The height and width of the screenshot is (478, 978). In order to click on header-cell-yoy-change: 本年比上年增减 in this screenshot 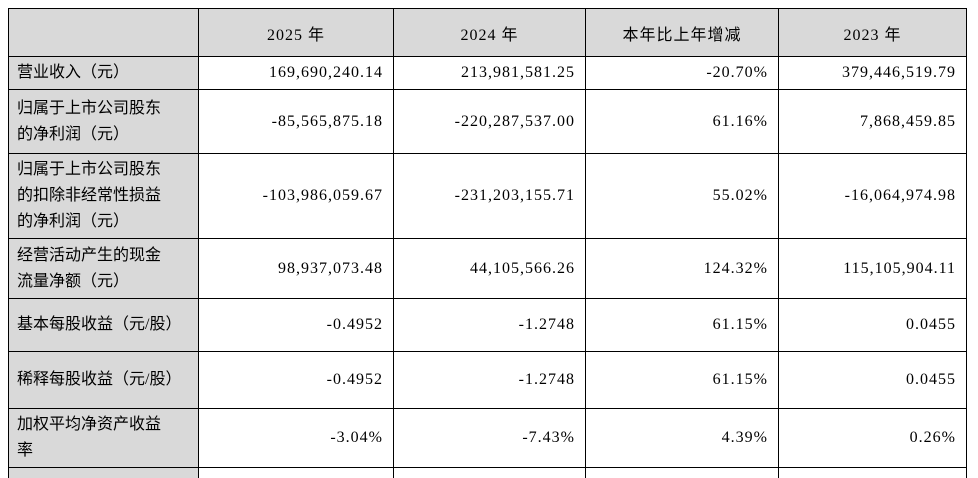, I will do `click(682, 32)`.